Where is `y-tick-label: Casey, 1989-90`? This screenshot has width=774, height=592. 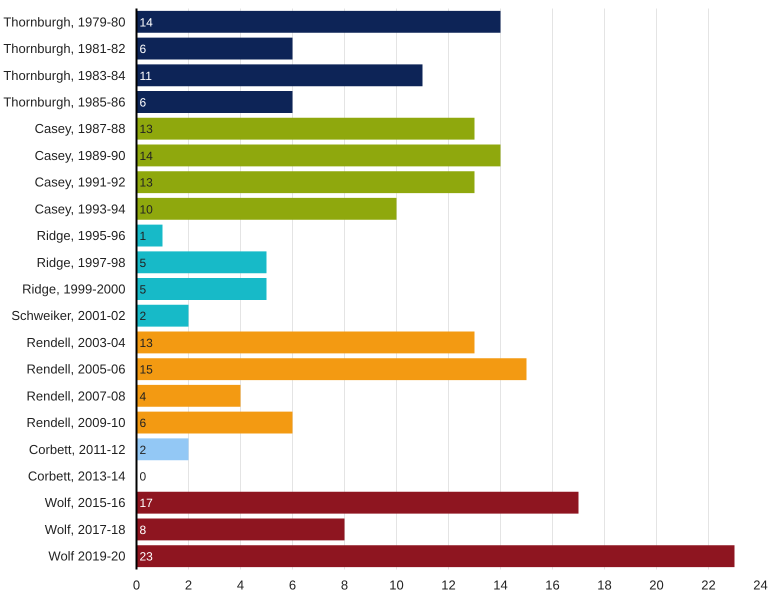
y-tick-label: Casey, 1989-90 is located at coordinates (80, 155).